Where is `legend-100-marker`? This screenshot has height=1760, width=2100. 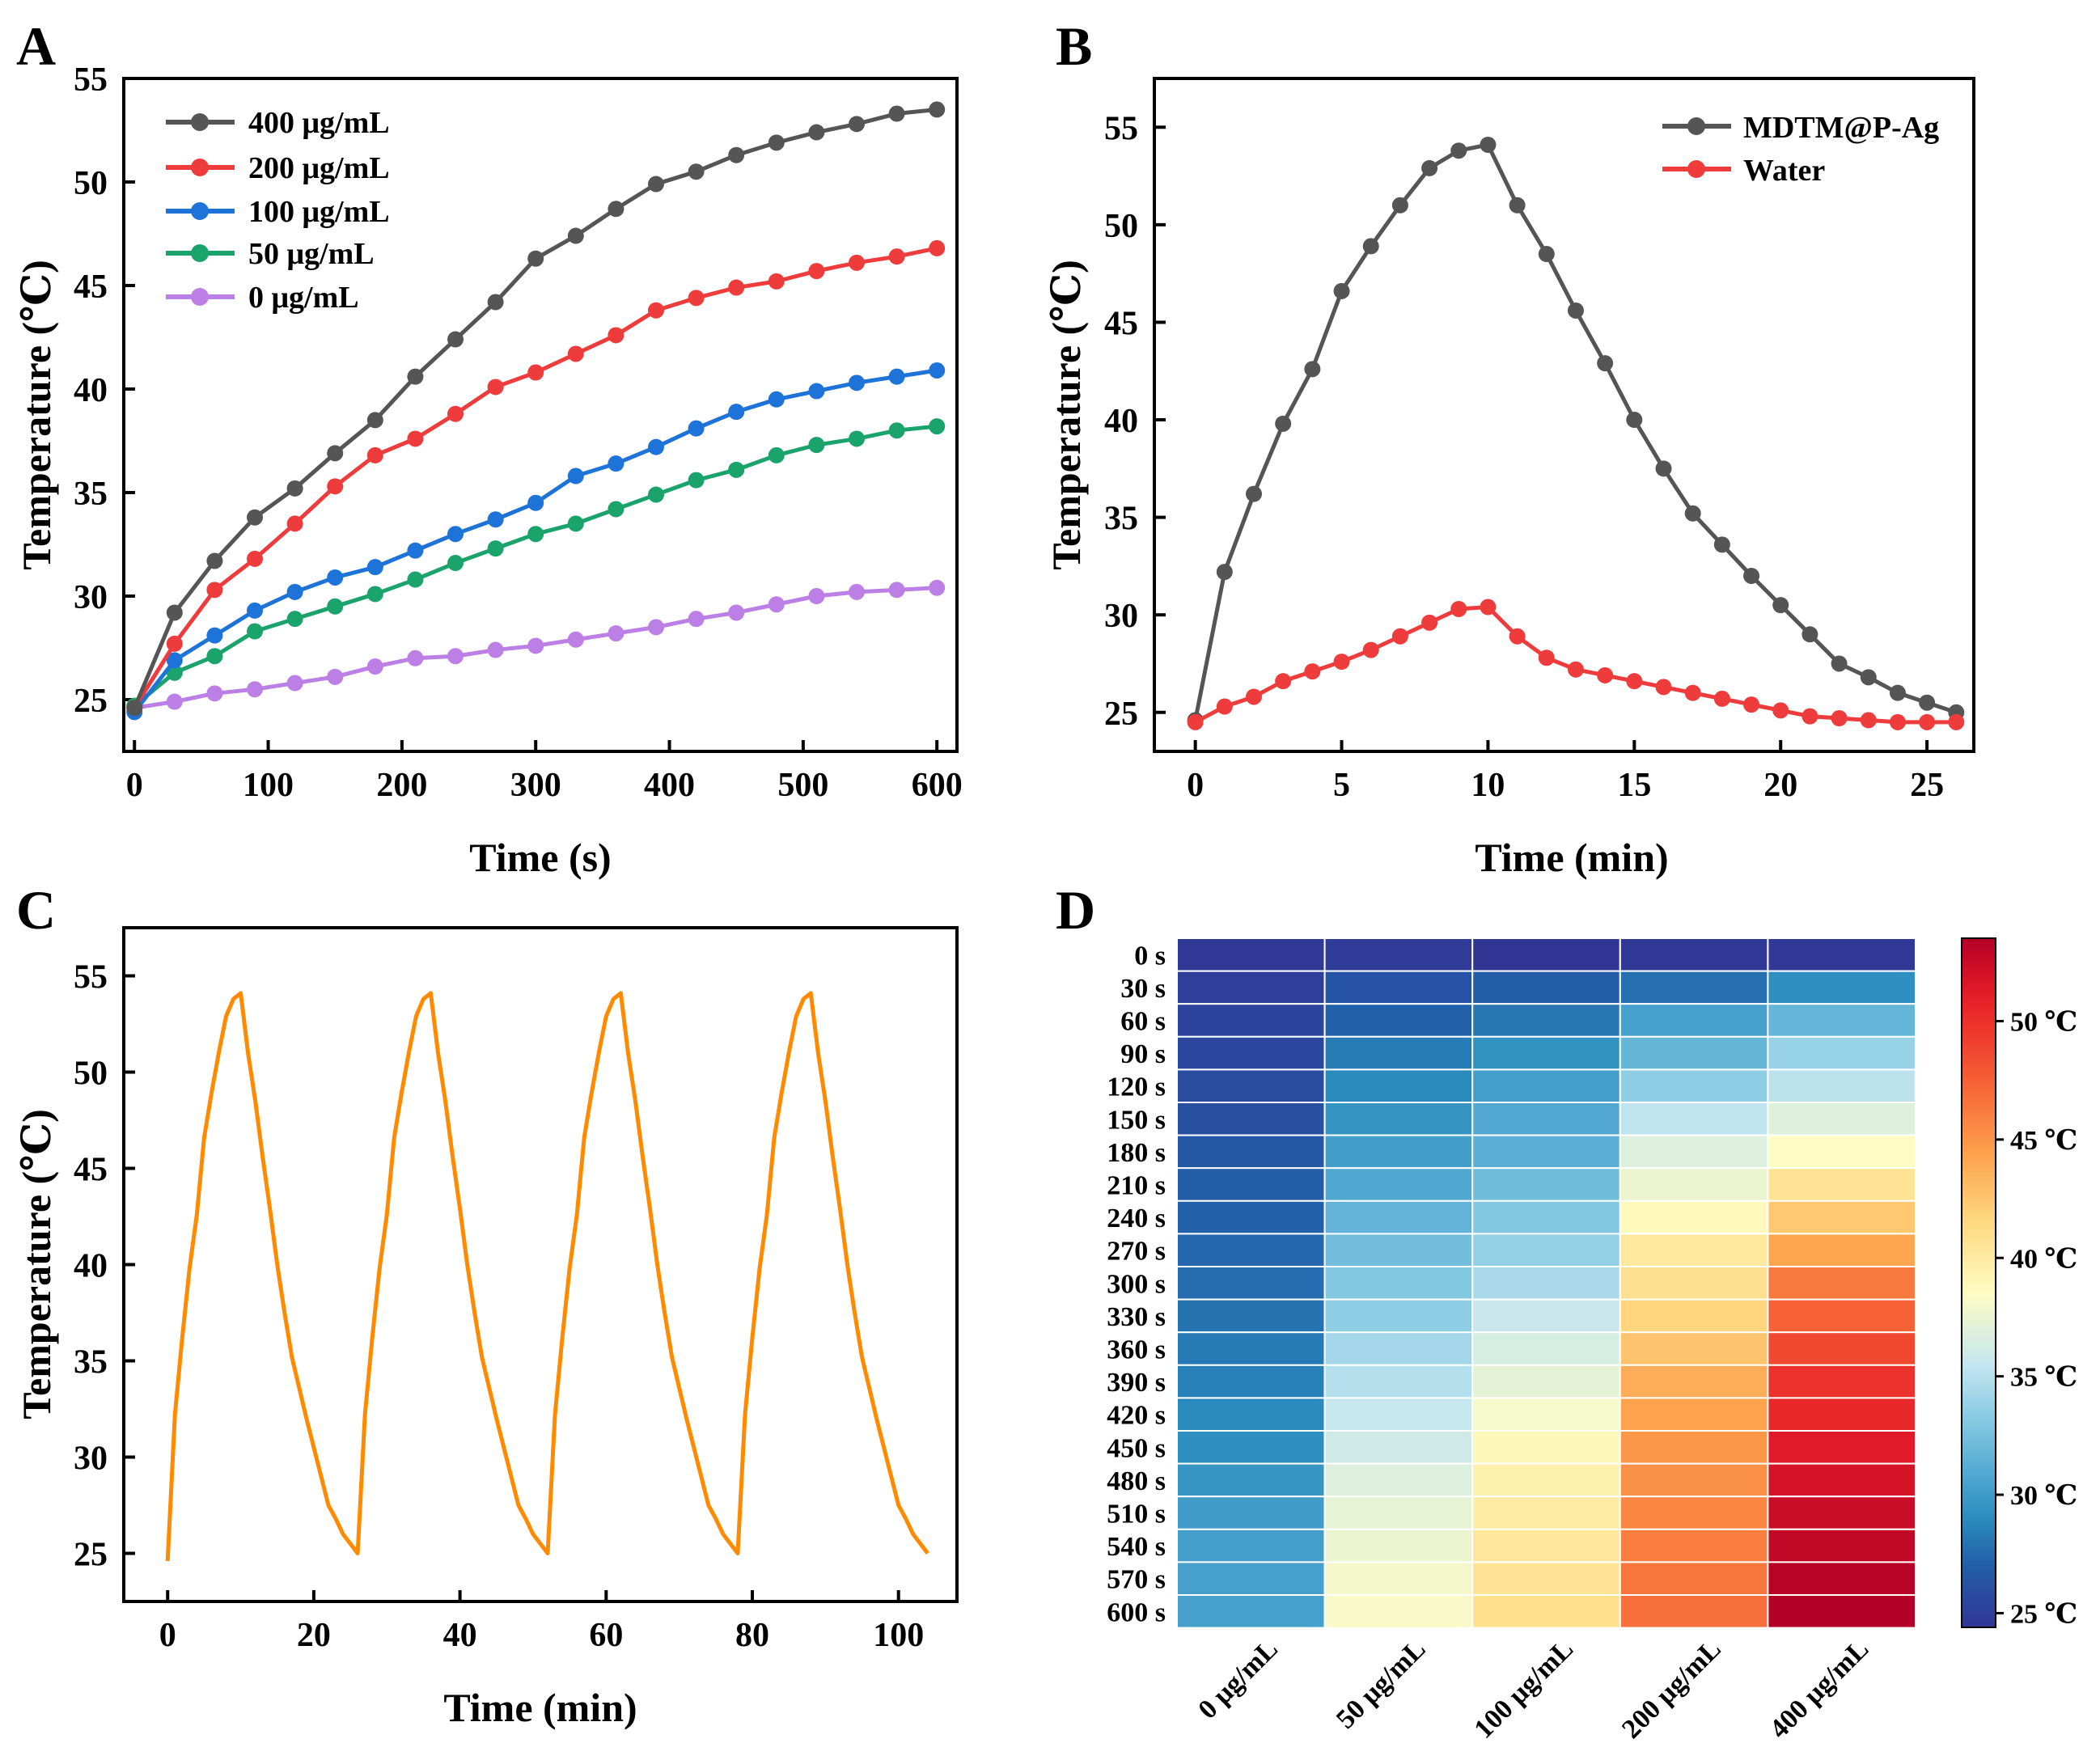 legend-100-marker is located at coordinates (200, 211).